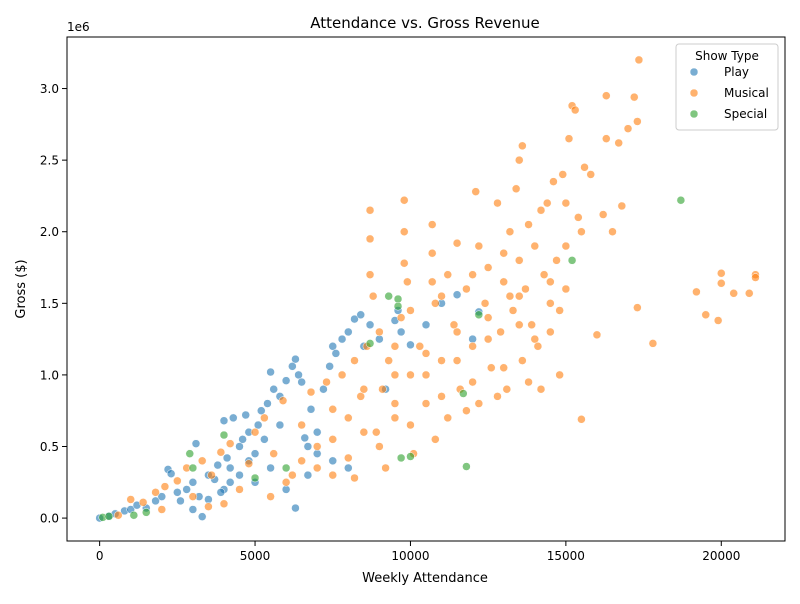 Image resolution: width=800 pixels, height=604 pixels. What do you see at coordinates (694, 72) in the screenshot?
I see `legend-marker-play` at bounding box center [694, 72].